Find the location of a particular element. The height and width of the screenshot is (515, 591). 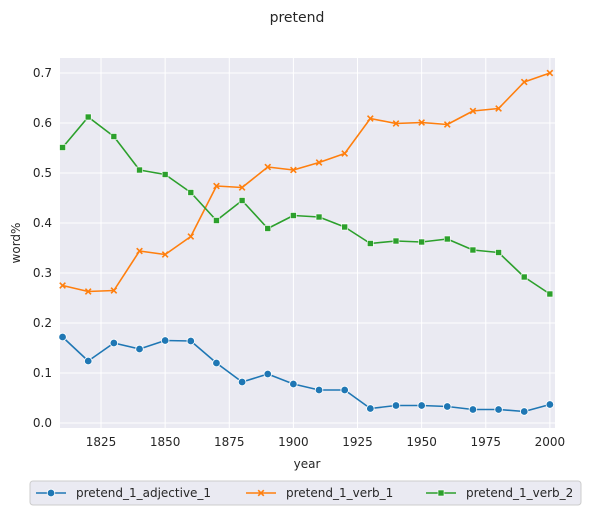

y-axis-ticks: 0.0 0.1 0.2 0.3 0.4 0.5 0.6 0.7 is located at coordinates (42, 248).